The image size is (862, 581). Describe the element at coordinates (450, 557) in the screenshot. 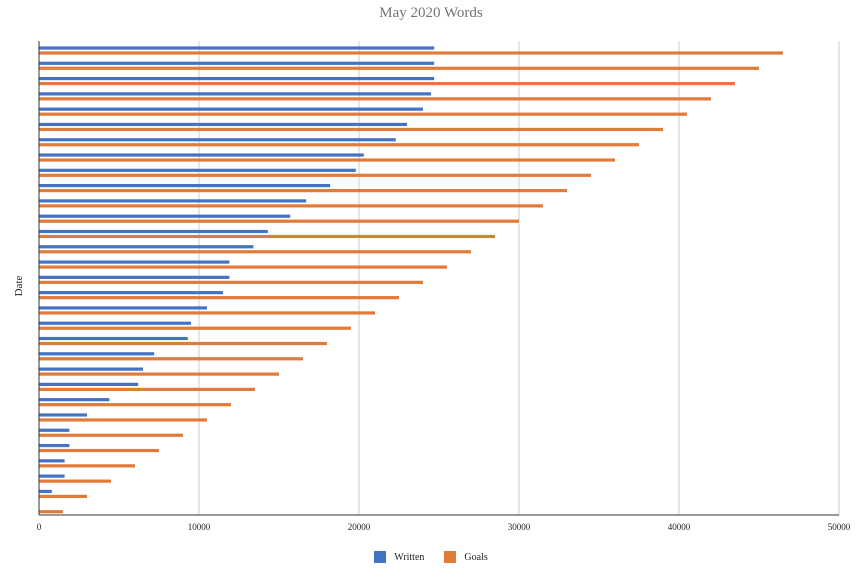

I see `legend-swatch-goals` at that location.